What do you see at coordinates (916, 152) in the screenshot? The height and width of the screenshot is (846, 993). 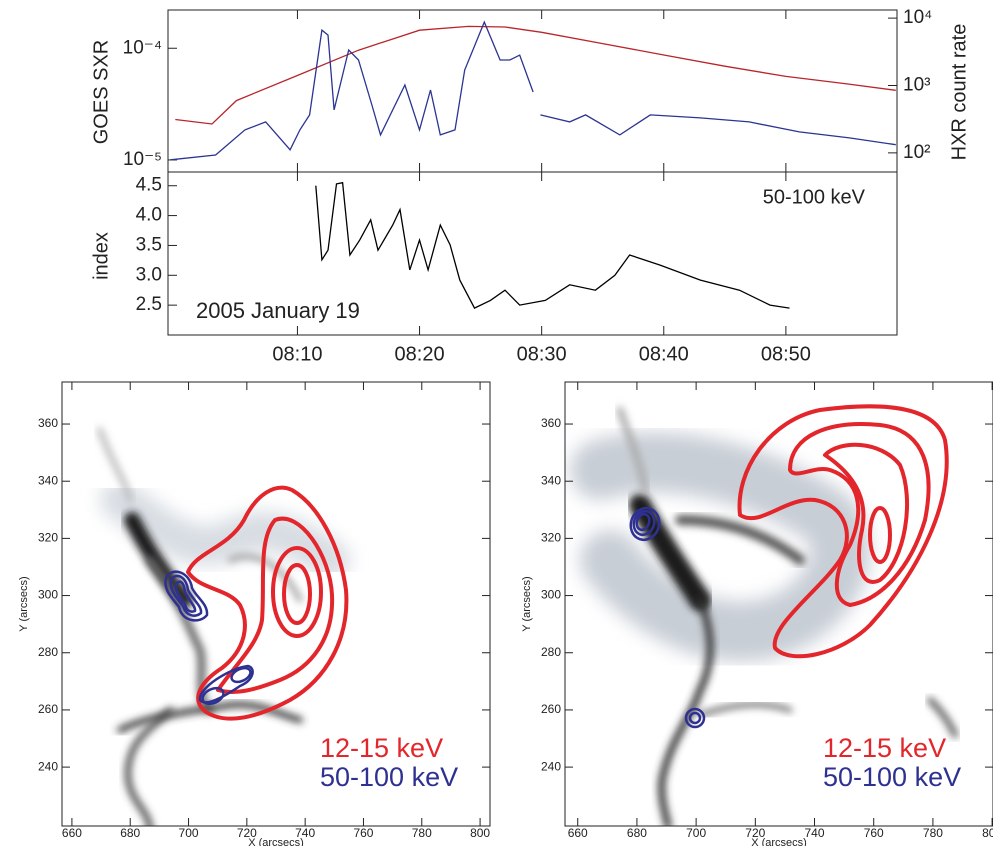 I see `y2-tick-label: 10²` at bounding box center [916, 152].